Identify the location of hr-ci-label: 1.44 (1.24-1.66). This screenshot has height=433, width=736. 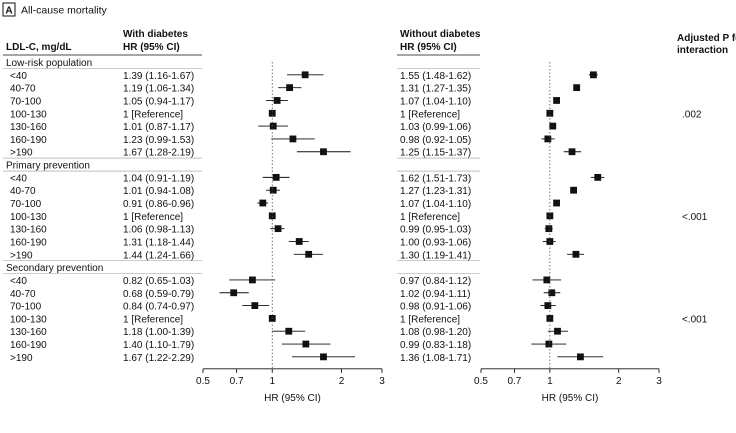
(158, 255).